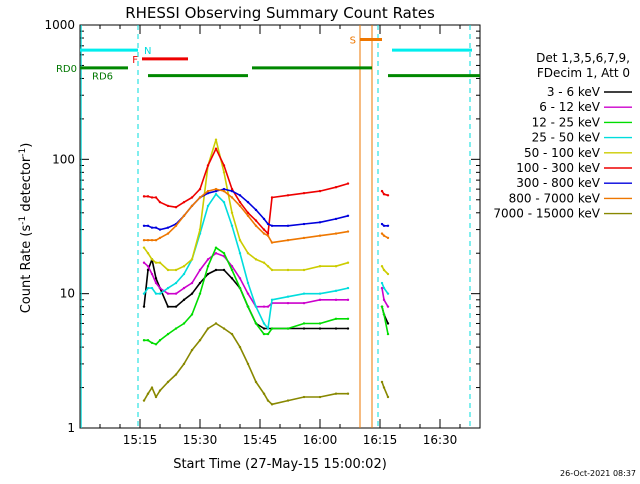  What do you see at coordinates (555, 198) in the screenshot?
I see `legend-label: 800 - 7000 keV` at bounding box center [555, 198].